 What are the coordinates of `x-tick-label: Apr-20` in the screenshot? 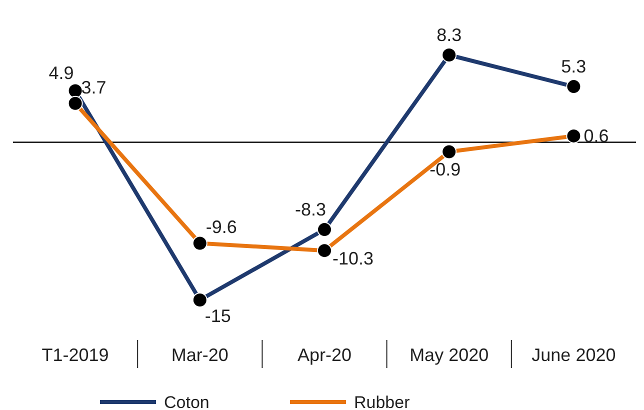 It's located at (324, 355).